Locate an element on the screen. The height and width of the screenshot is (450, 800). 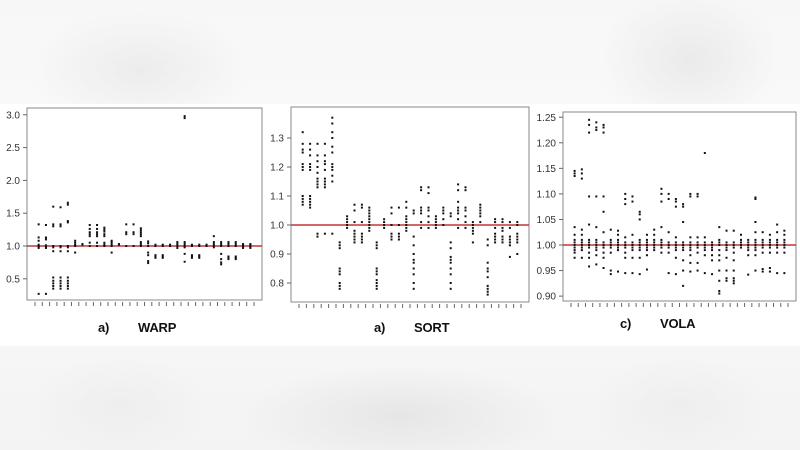
panel-warp-plot: 3.0 2.5 2.0 1.5 1.0 0.5 is located at coordinates (134, 206).